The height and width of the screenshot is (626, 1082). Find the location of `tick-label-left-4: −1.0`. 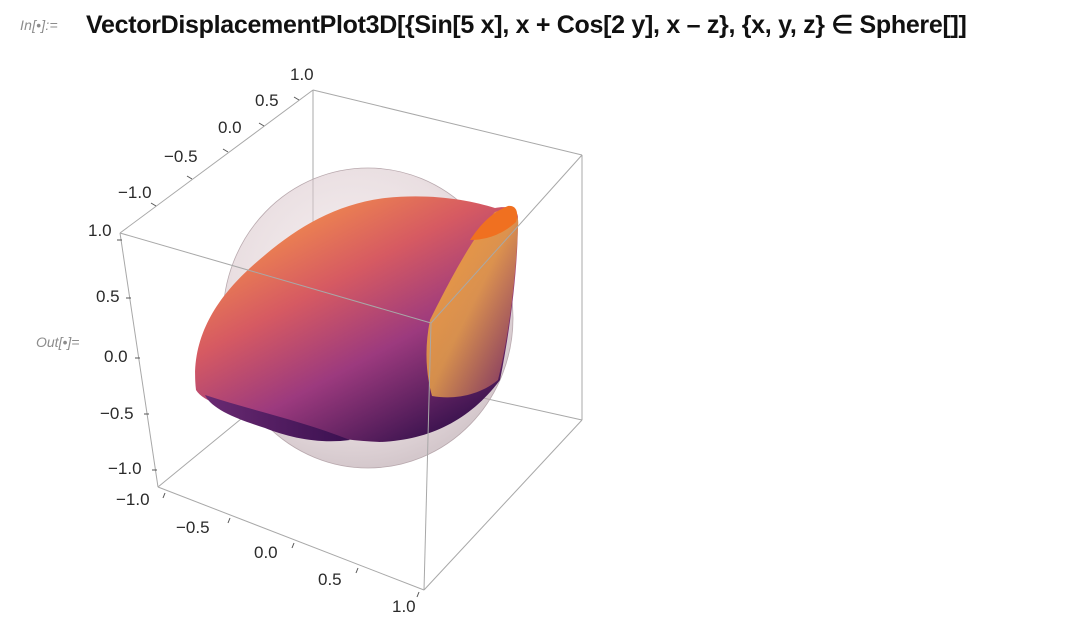

tick-label-left-4: −1.0 is located at coordinates (125, 468).